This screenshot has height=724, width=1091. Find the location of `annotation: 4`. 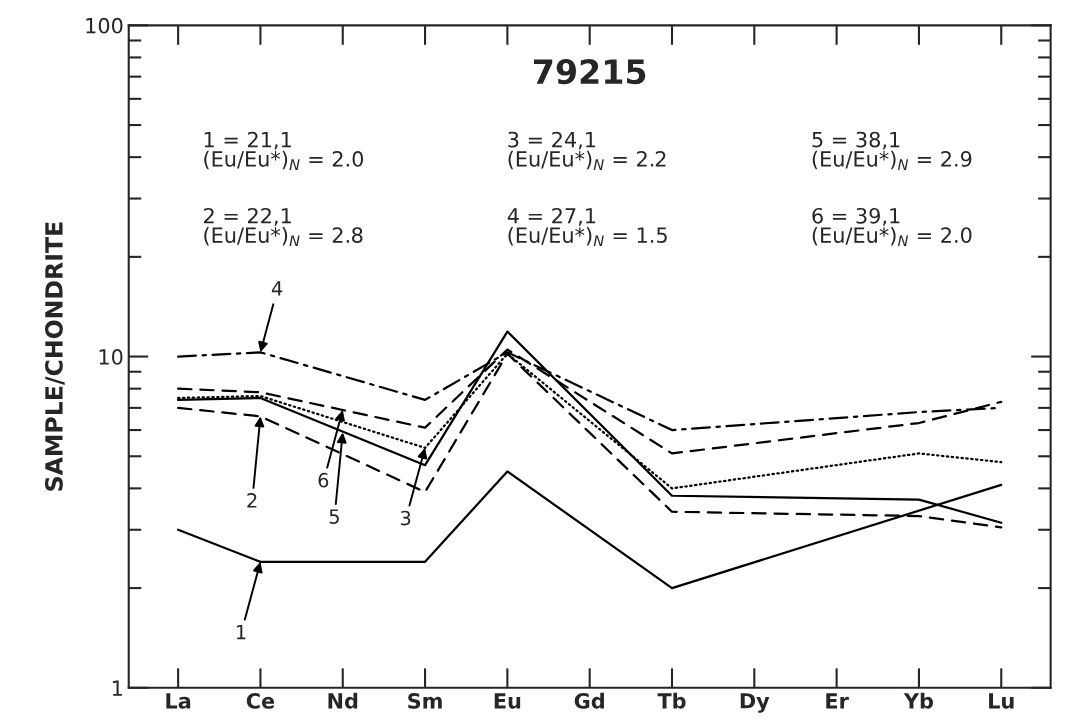

annotation: 4 is located at coordinates (277, 288).